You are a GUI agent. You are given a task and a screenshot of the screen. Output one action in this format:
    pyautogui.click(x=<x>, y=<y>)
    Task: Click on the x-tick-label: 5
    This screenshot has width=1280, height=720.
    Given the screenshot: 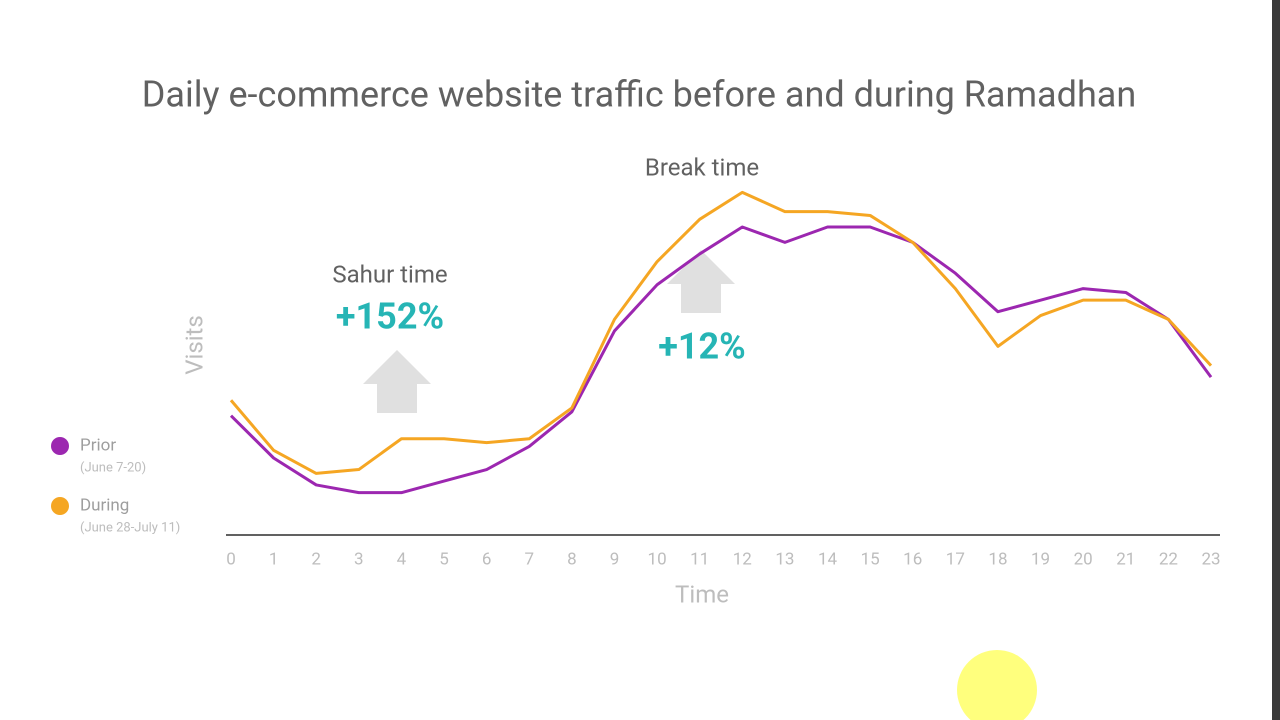 What is the action you would take?
    pyautogui.click(x=444, y=559)
    